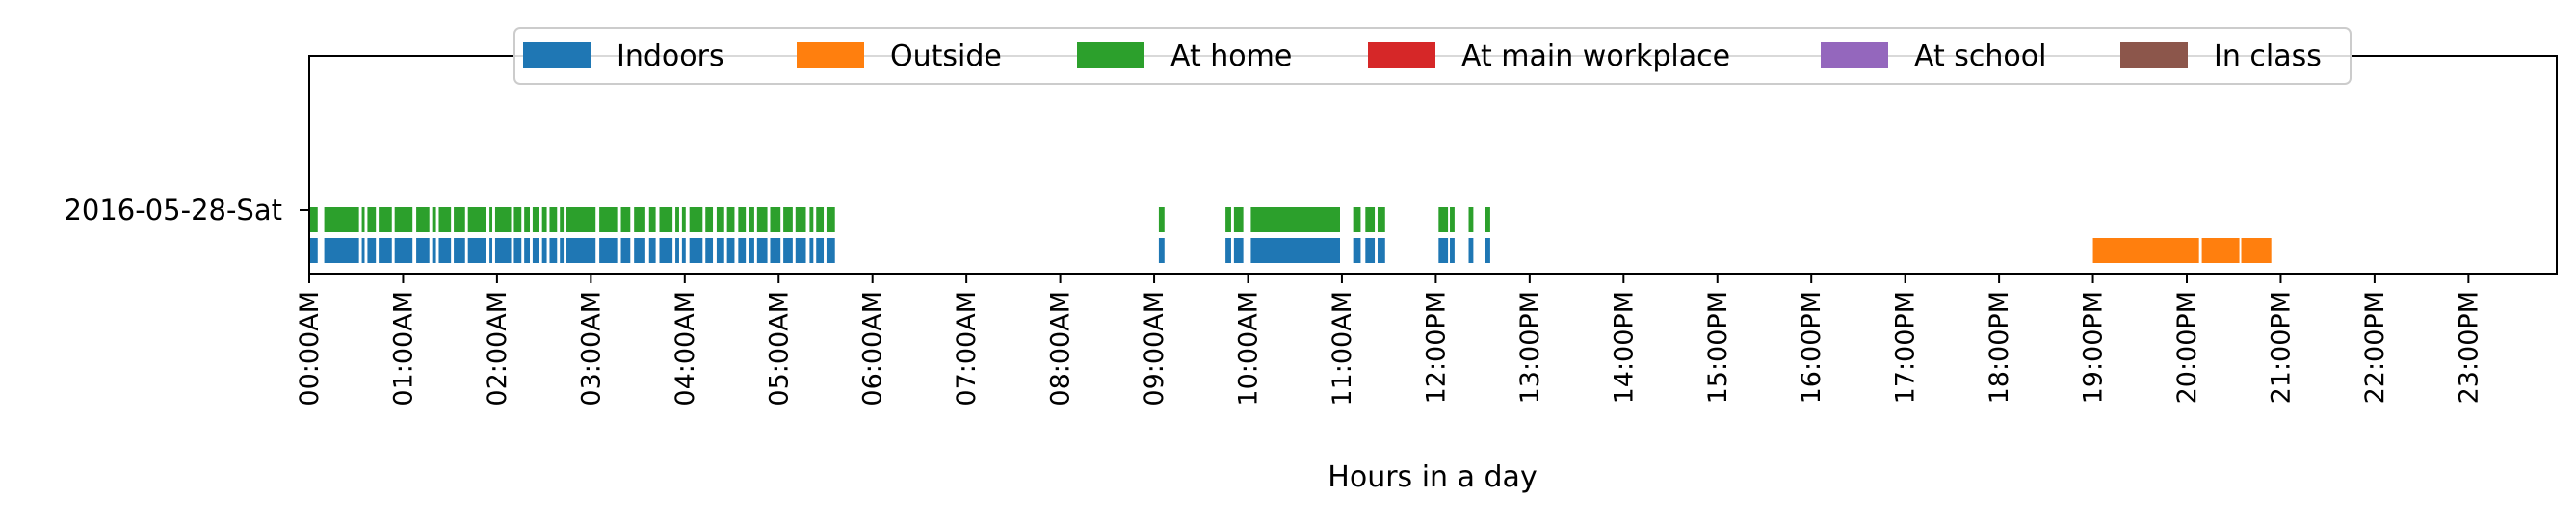 The width and height of the screenshot is (2576, 524). Describe the element at coordinates (557, 55) in the screenshot. I see `legend-swatch-indoors` at that location.